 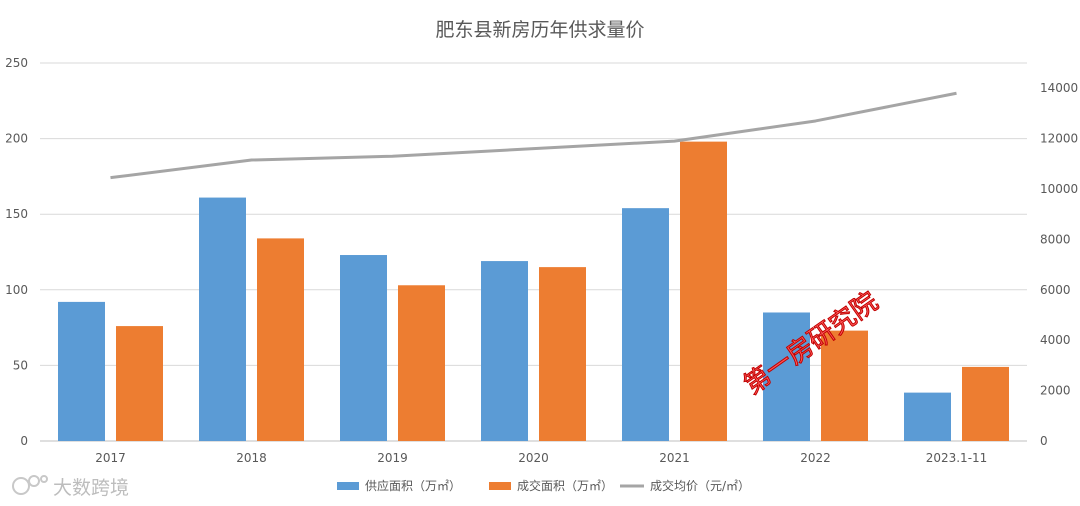 What do you see at coordinates (1059, 139) in the screenshot?
I see `right-tick-label: 12000` at bounding box center [1059, 139].